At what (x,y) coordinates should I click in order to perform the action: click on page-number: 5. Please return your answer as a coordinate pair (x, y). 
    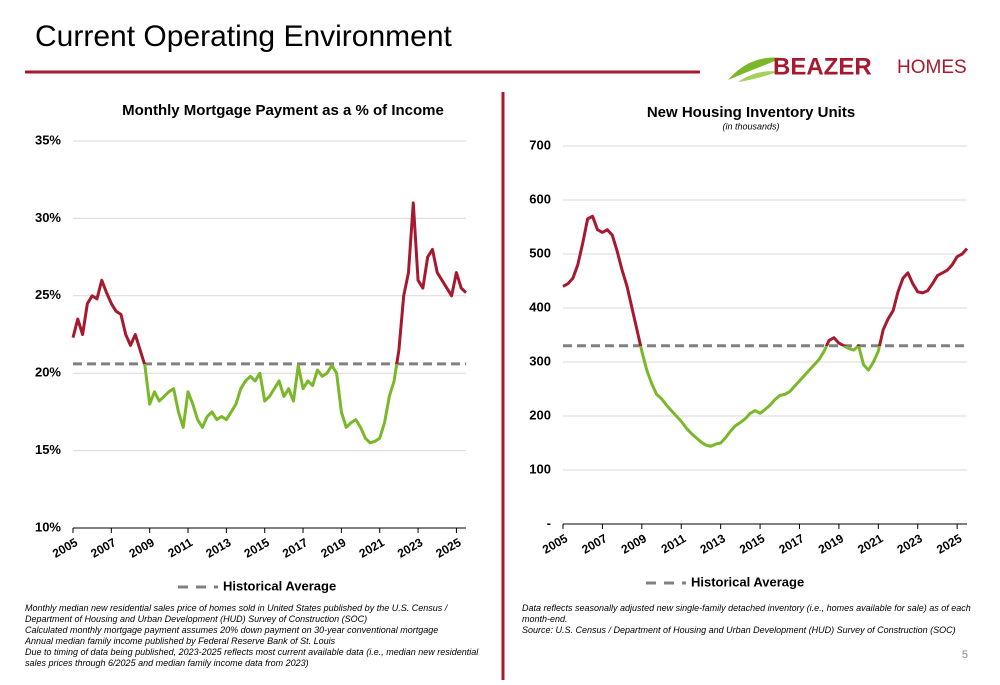
    Looking at the image, I should click on (965, 655).